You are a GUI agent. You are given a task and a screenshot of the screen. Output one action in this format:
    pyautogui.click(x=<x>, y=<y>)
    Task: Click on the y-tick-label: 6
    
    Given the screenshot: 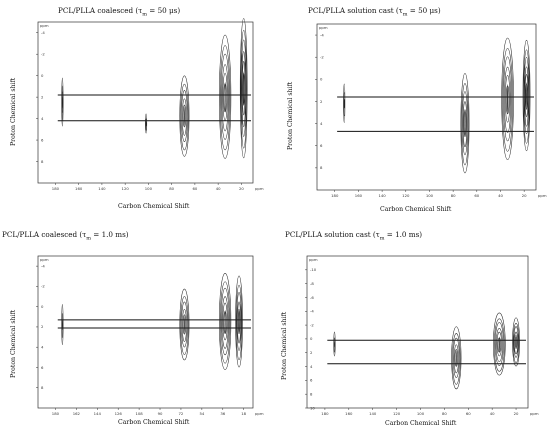 What is the action you would take?
    pyautogui.click(x=311, y=380)
    